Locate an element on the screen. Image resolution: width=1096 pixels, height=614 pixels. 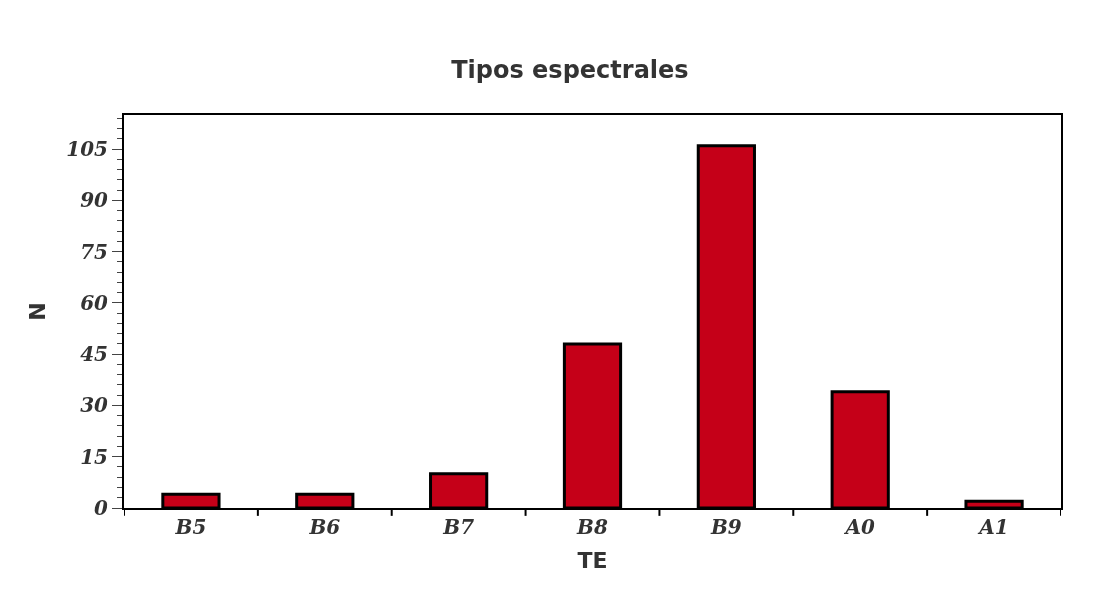
x-tick-label: A1 is located at coordinates (993, 527).